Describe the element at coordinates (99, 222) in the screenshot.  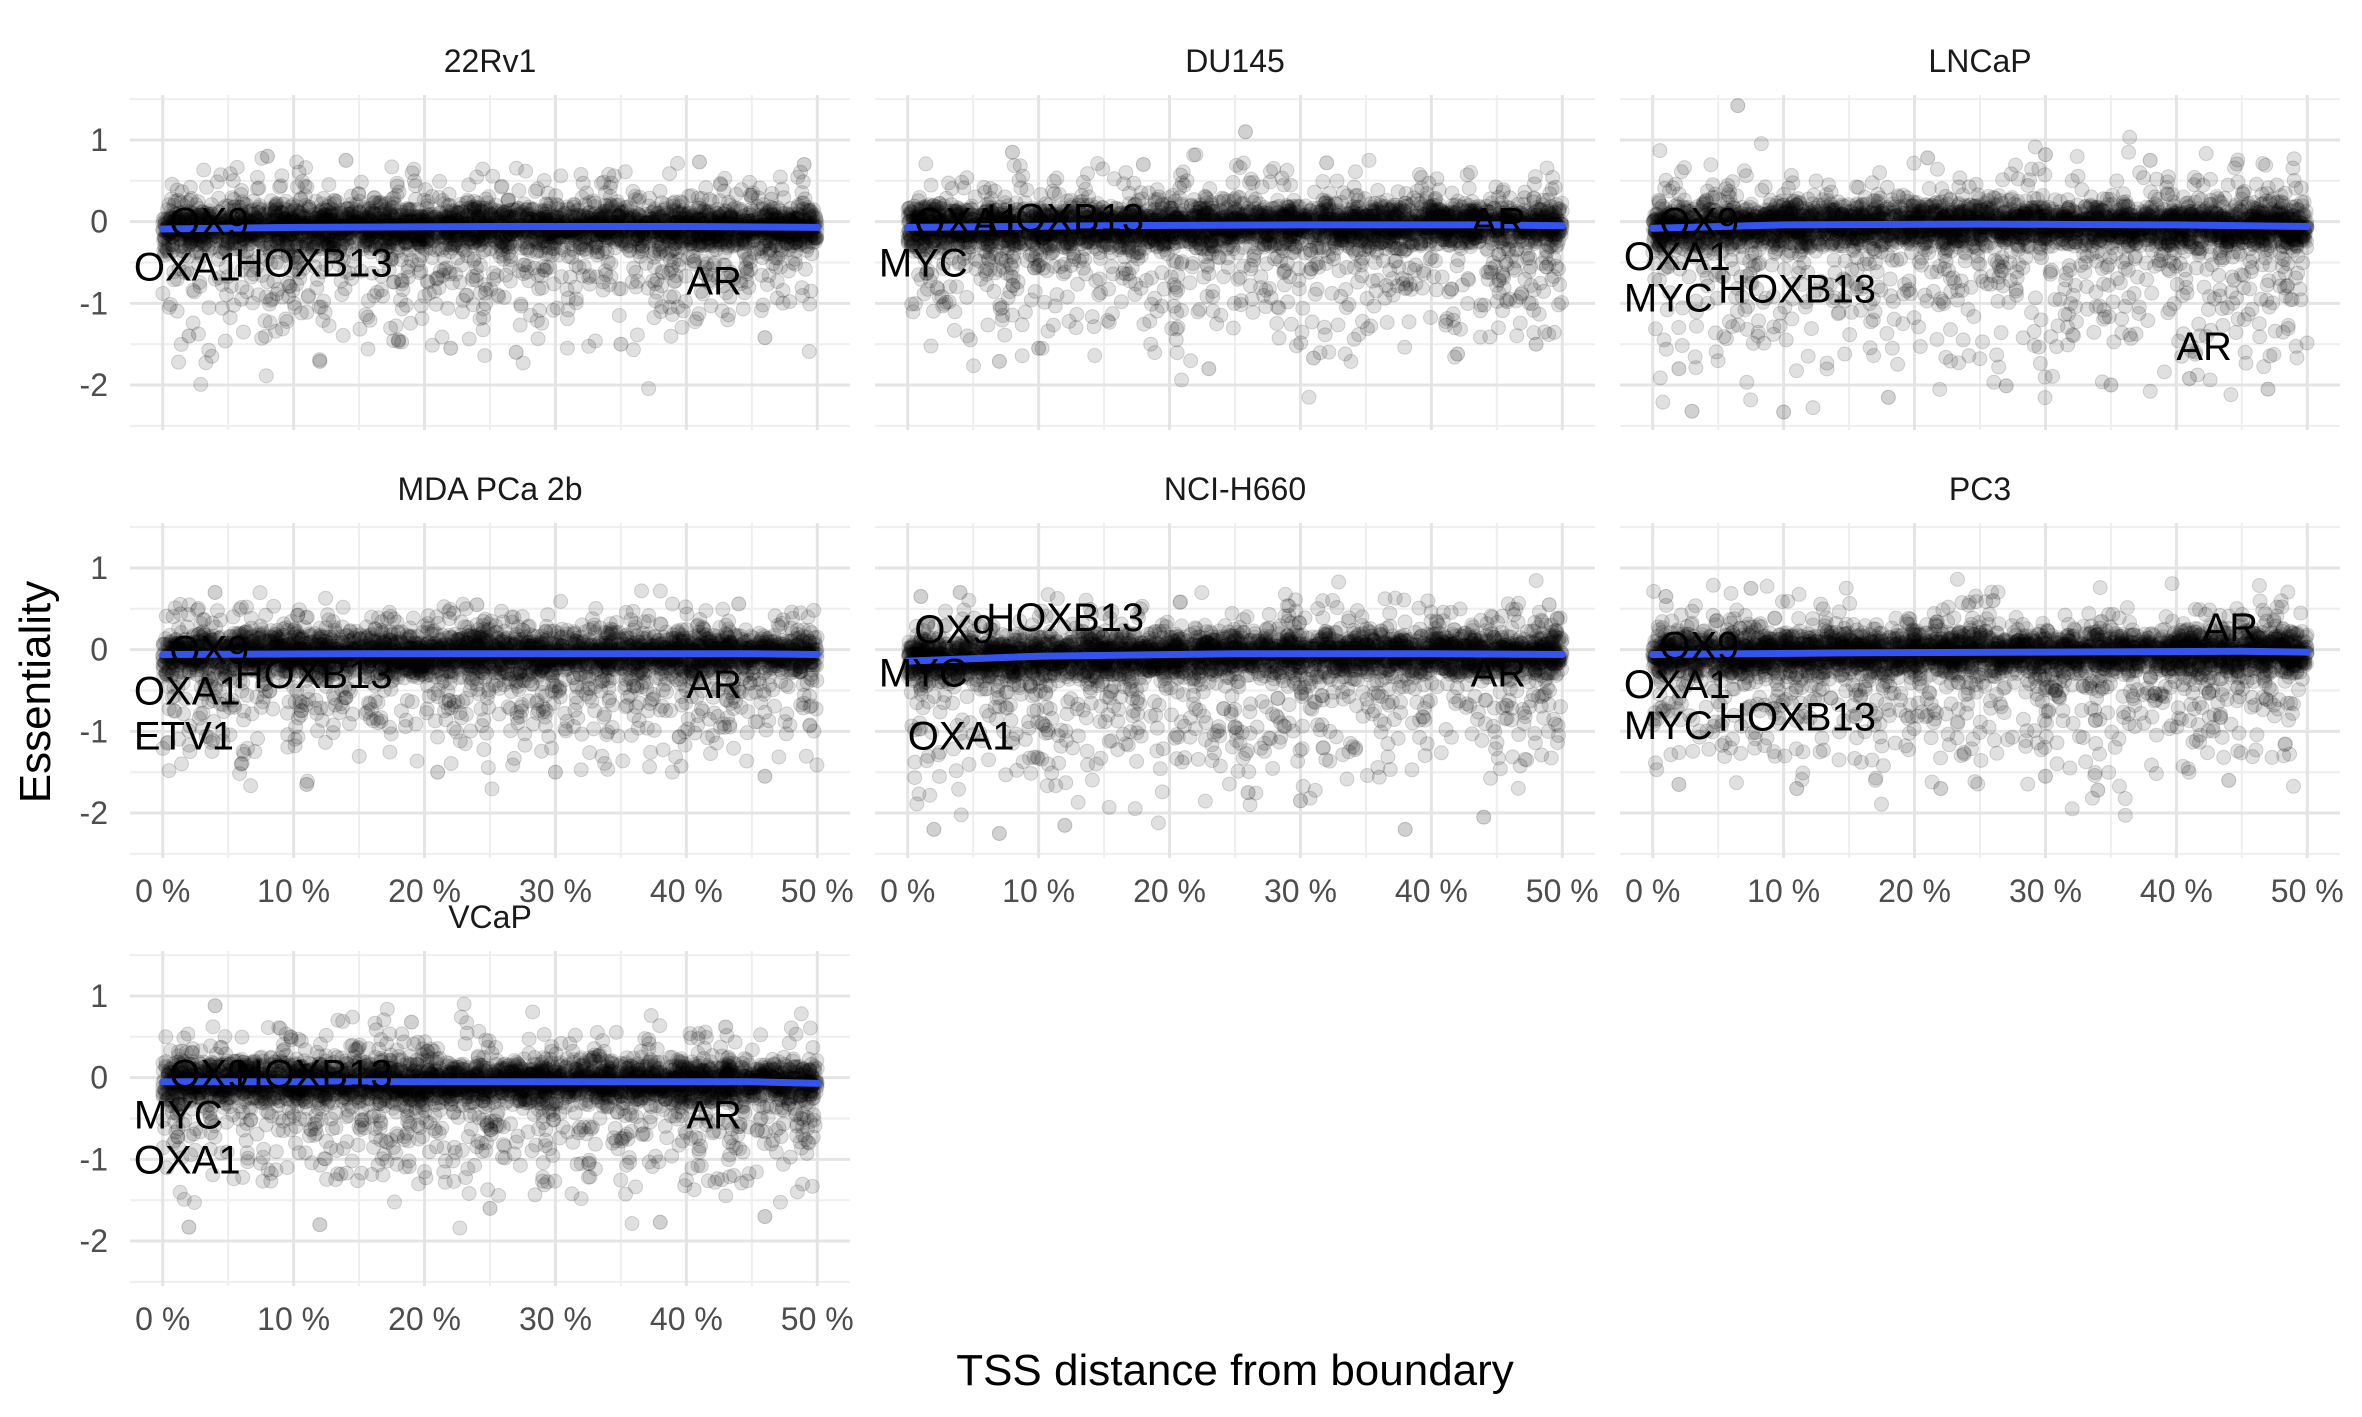
I see `y-tick-label: 0` at that location.